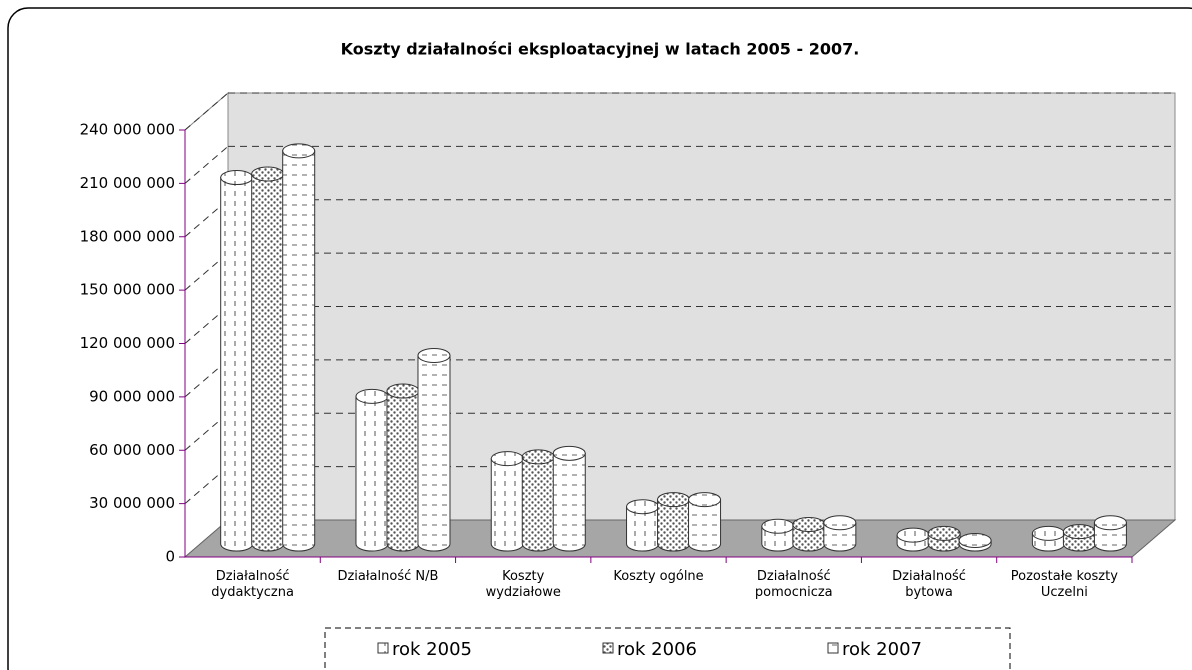 This screenshot has height=670, width=1192. Describe the element at coordinates (127, 290) in the screenshot. I see `y-tick-label: 150 000 000` at that location.